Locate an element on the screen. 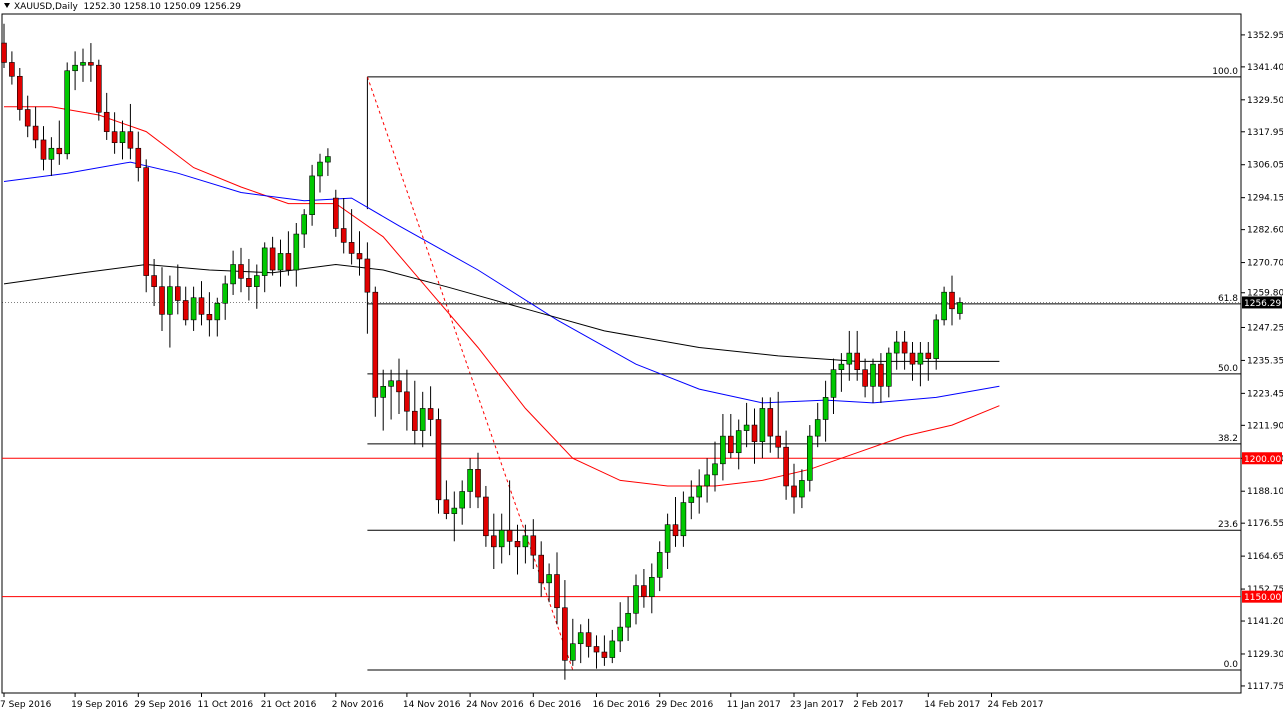  y-tick-label: 1176.55 is located at coordinates (1265, 524).